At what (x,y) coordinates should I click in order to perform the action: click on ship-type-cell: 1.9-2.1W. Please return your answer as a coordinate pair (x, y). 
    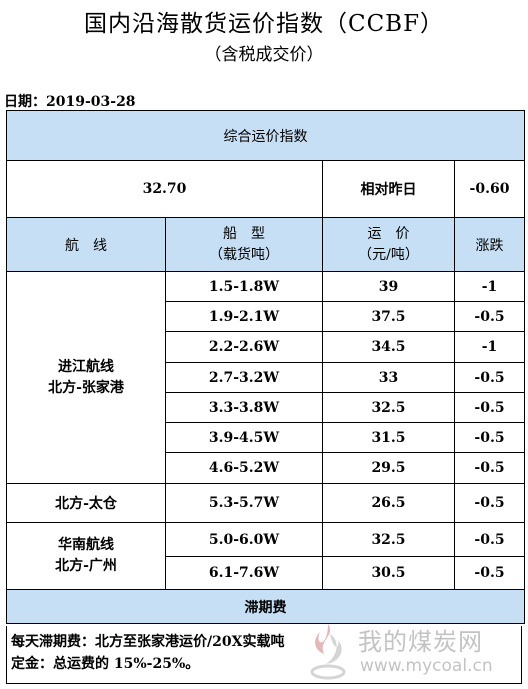
    Looking at the image, I should click on (244, 316).